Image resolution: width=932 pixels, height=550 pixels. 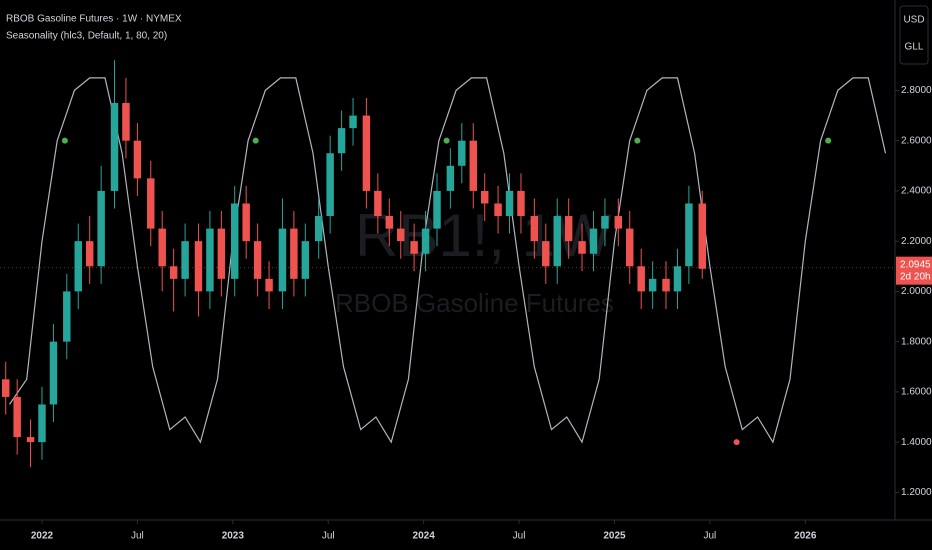 I want to click on y-tick-label: 2.0000, so click(x=916, y=291).